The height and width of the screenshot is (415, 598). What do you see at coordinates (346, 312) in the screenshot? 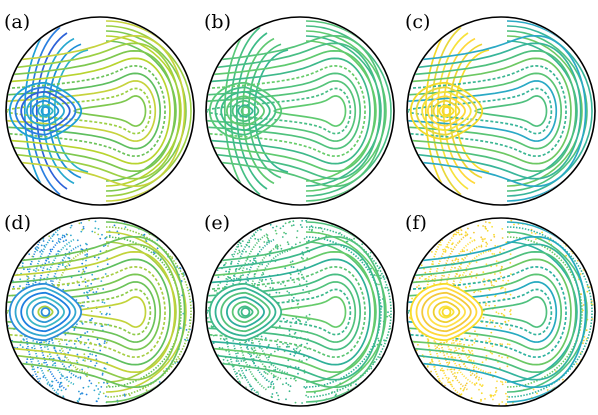
I see `outer-orbit` at bounding box center [346, 312].